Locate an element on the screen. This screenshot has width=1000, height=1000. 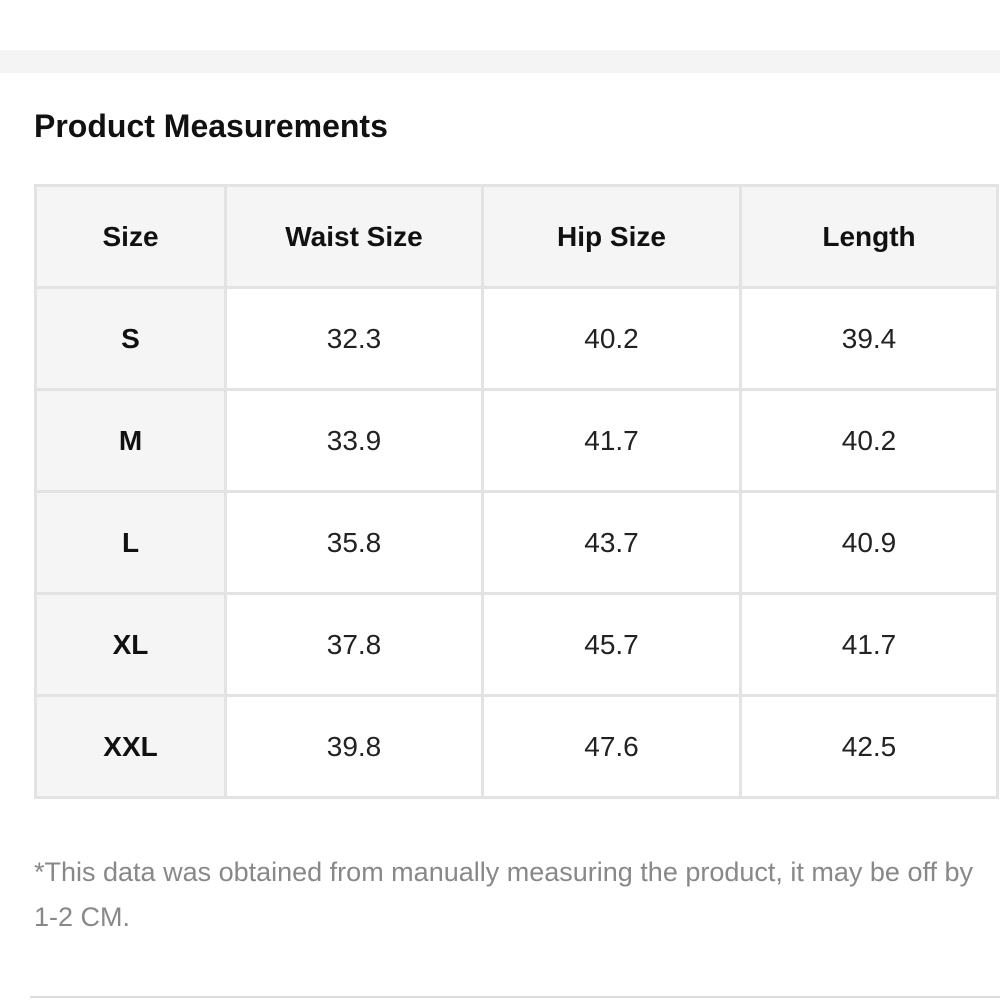
measurement-cell: 42.5 is located at coordinates (869, 746).